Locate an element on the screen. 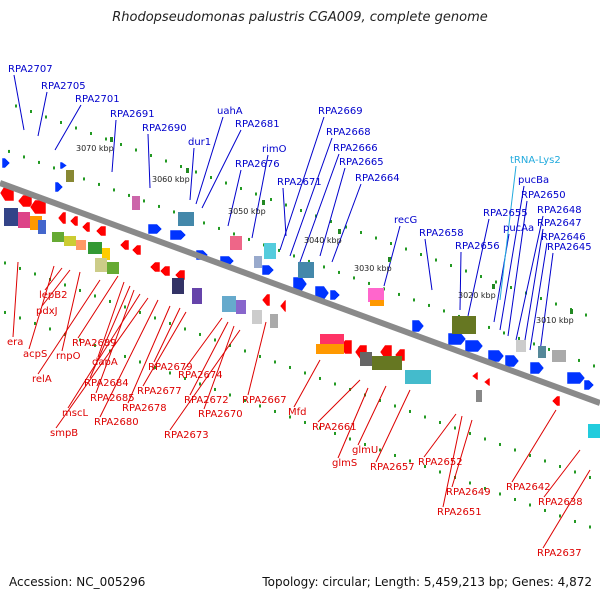 The image size is (600, 600). reverse-gene-label-9: RPA2684 is located at coordinates (106, 383).